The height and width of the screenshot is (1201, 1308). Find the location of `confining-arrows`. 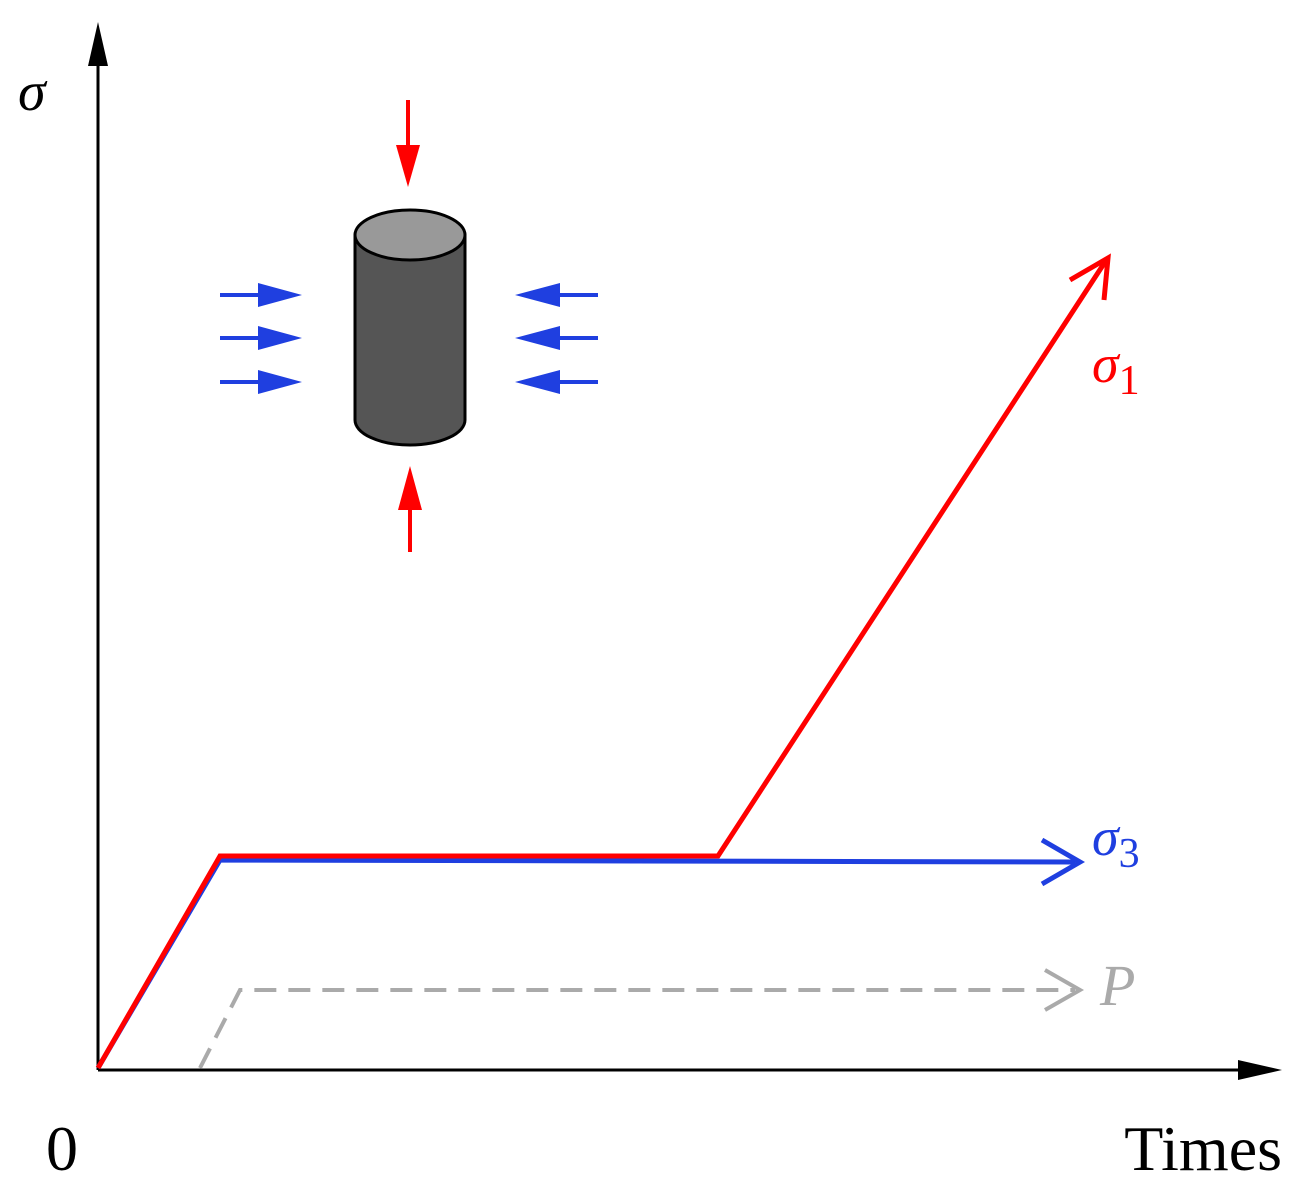

confining-arrows is located at coordinates (409, 338).